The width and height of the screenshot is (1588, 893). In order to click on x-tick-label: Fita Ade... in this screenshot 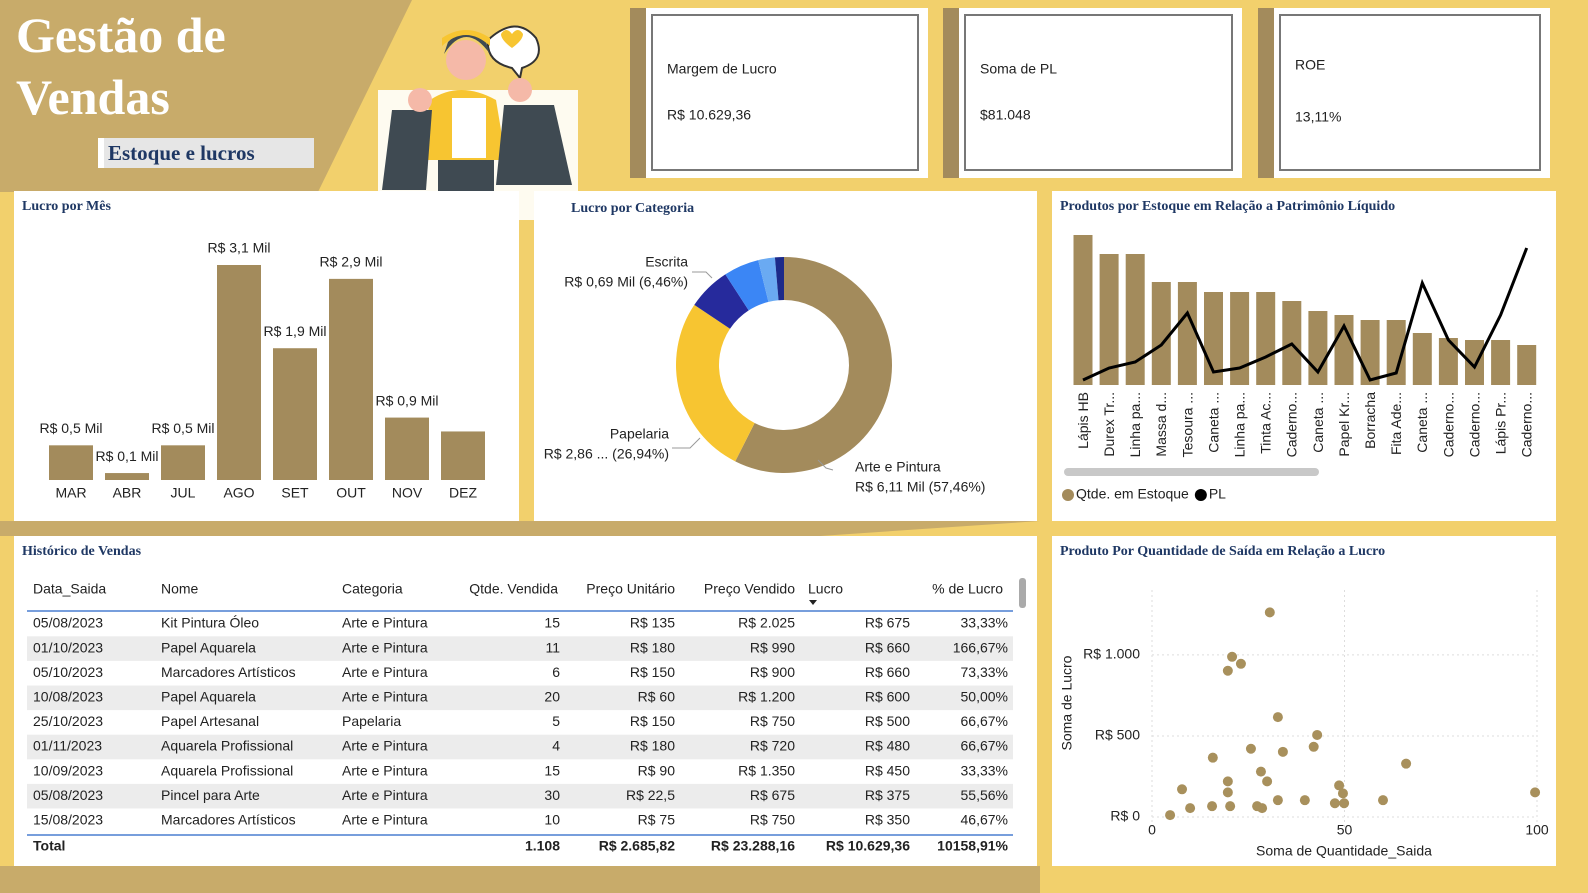, I will do `click(1396, 423)`.